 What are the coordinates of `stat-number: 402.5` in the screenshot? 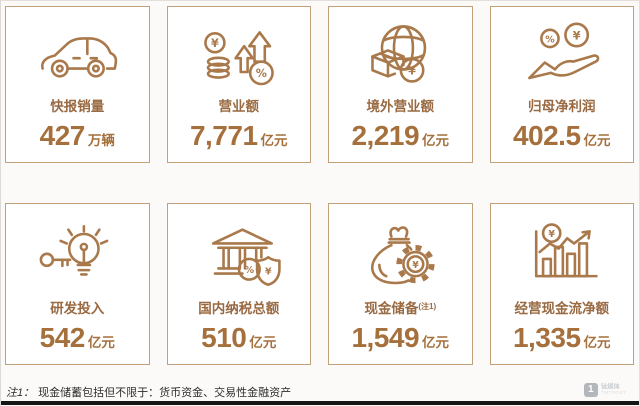 It's located at (546, 135).